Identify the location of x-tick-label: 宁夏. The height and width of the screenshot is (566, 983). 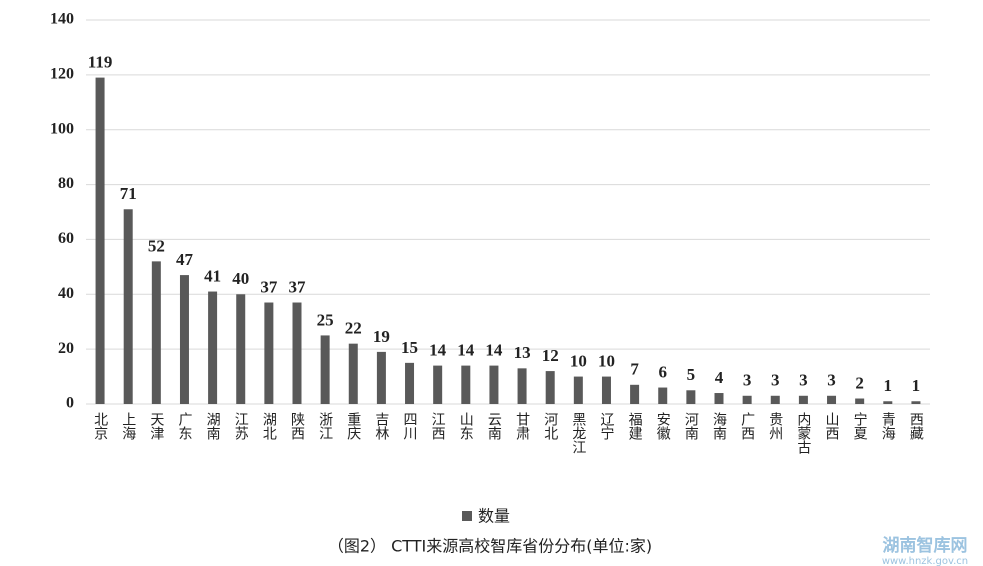
(860, 425).